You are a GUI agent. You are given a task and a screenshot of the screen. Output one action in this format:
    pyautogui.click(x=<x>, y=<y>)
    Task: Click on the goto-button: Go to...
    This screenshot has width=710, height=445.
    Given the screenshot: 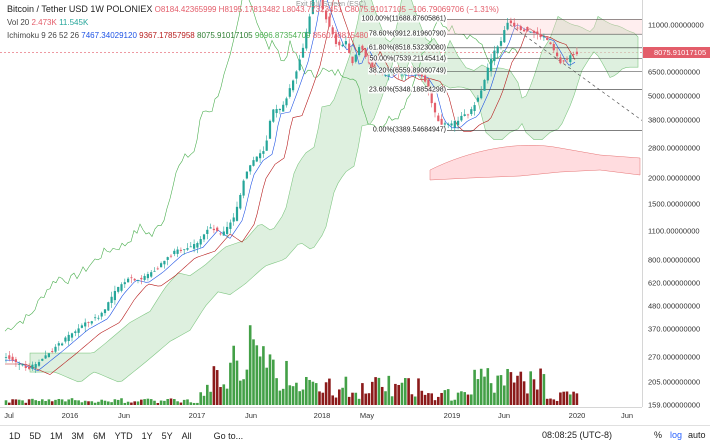 What is the action you would take?
    pyautogui.click(x=228, y=435)
    